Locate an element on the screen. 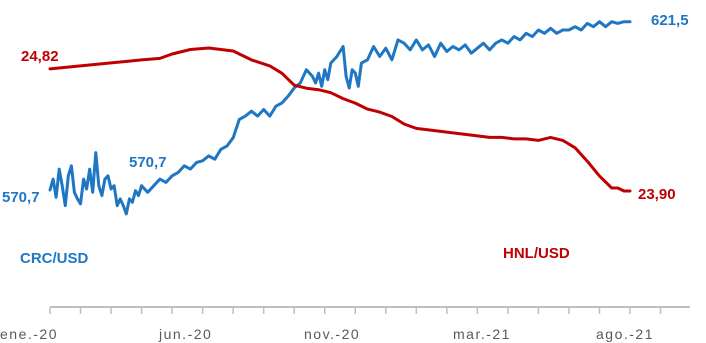 The height and width of the screenshot is (343, 706). hnl-end-value-label: 23,90 is located at coordinates (657, 194).